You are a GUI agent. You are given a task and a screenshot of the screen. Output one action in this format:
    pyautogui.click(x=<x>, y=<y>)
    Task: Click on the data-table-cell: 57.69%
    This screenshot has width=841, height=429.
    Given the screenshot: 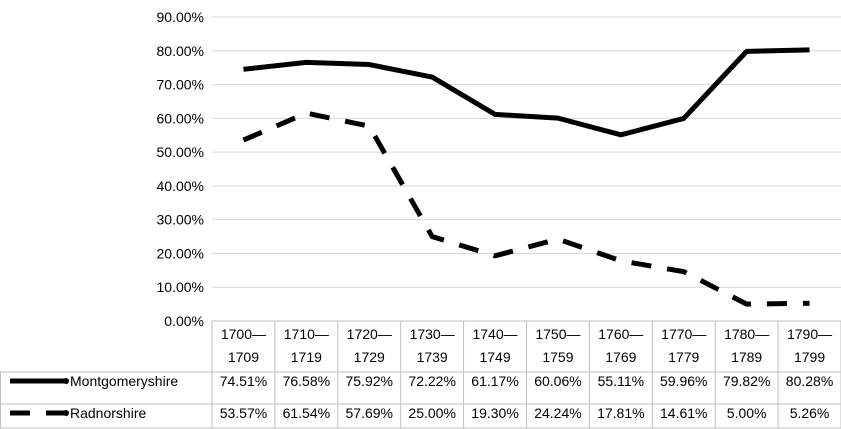 What is the action you would take?
    pyautogui.click(x=369, y=413)
    